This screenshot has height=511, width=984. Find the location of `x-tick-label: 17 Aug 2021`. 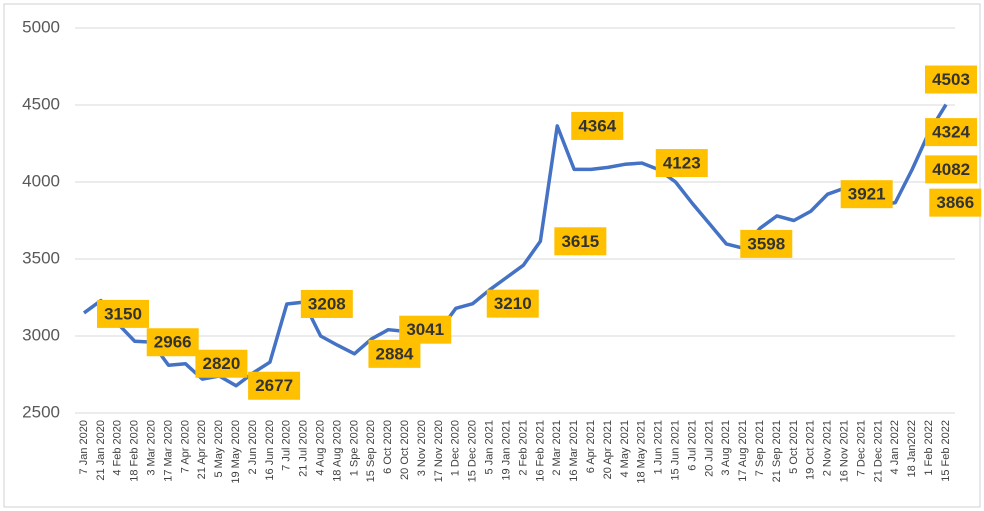

x-tick-label: 17 Aug 2021 is located at coordinates (743, 451).